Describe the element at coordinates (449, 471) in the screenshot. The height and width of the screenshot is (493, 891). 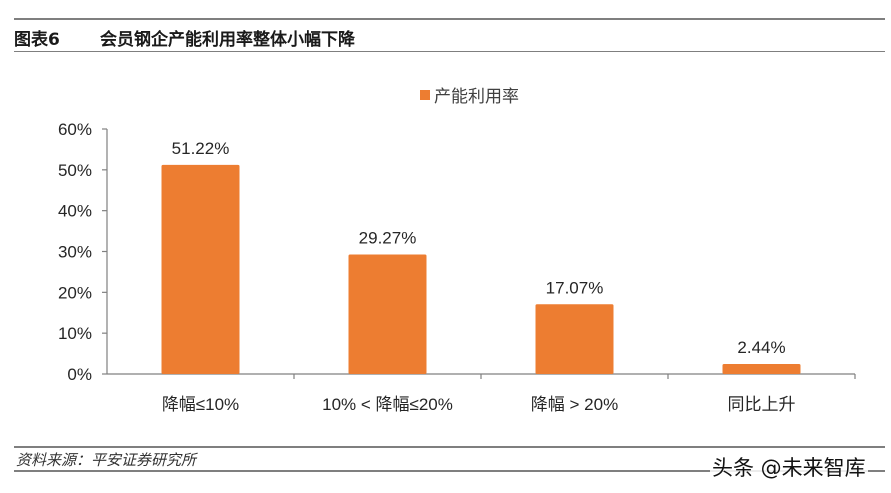
I see `source-bottom-rule` at that location.